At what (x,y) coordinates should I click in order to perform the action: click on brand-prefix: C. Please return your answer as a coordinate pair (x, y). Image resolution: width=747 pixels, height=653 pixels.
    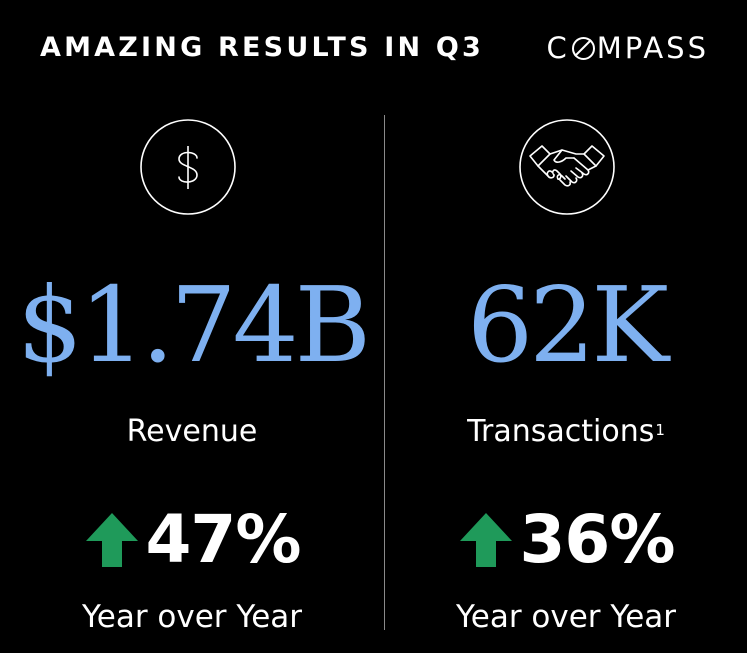
    Looking at the image, I should click on (558, 48).